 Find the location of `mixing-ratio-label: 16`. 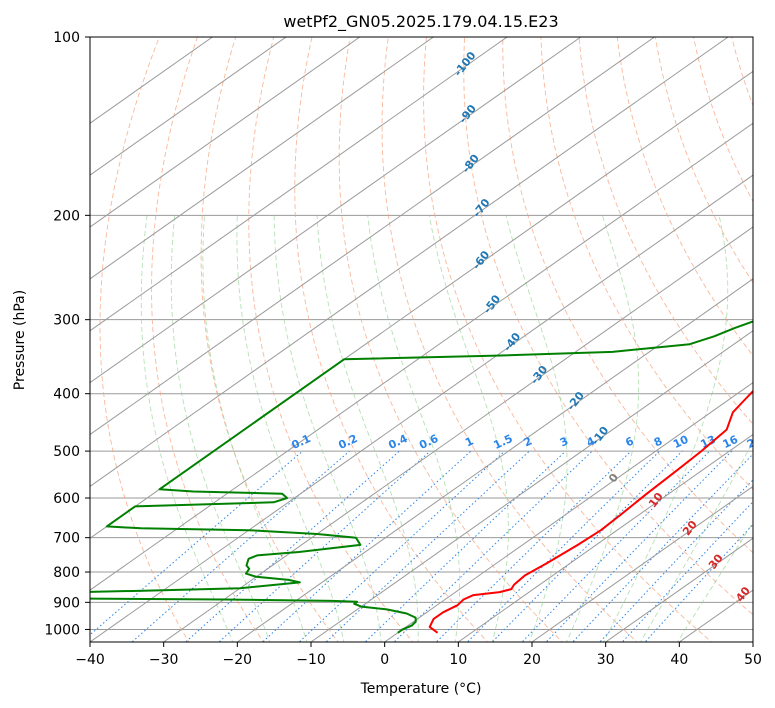

mixing-ratio-label: 16 is located at coordinates (731, 442).